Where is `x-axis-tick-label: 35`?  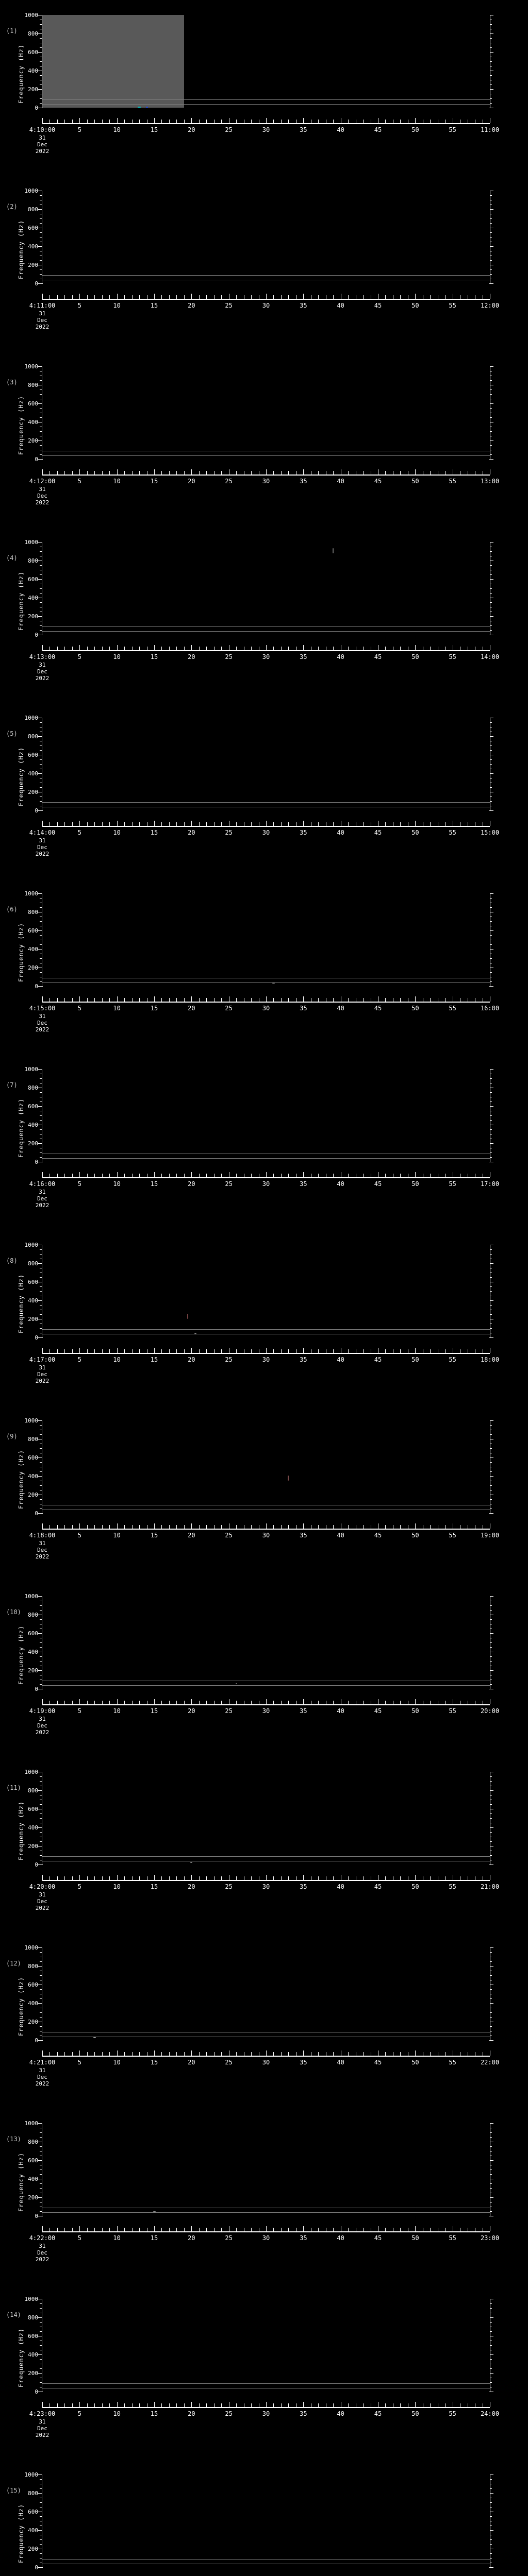
x-axis-tick-label: 35 is located at coordinates (303, 1359).